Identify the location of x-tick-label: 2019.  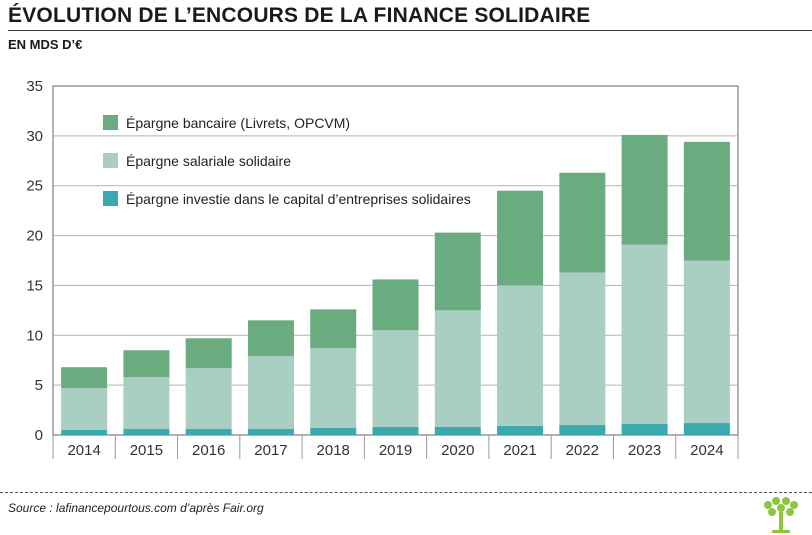
(395, 450).